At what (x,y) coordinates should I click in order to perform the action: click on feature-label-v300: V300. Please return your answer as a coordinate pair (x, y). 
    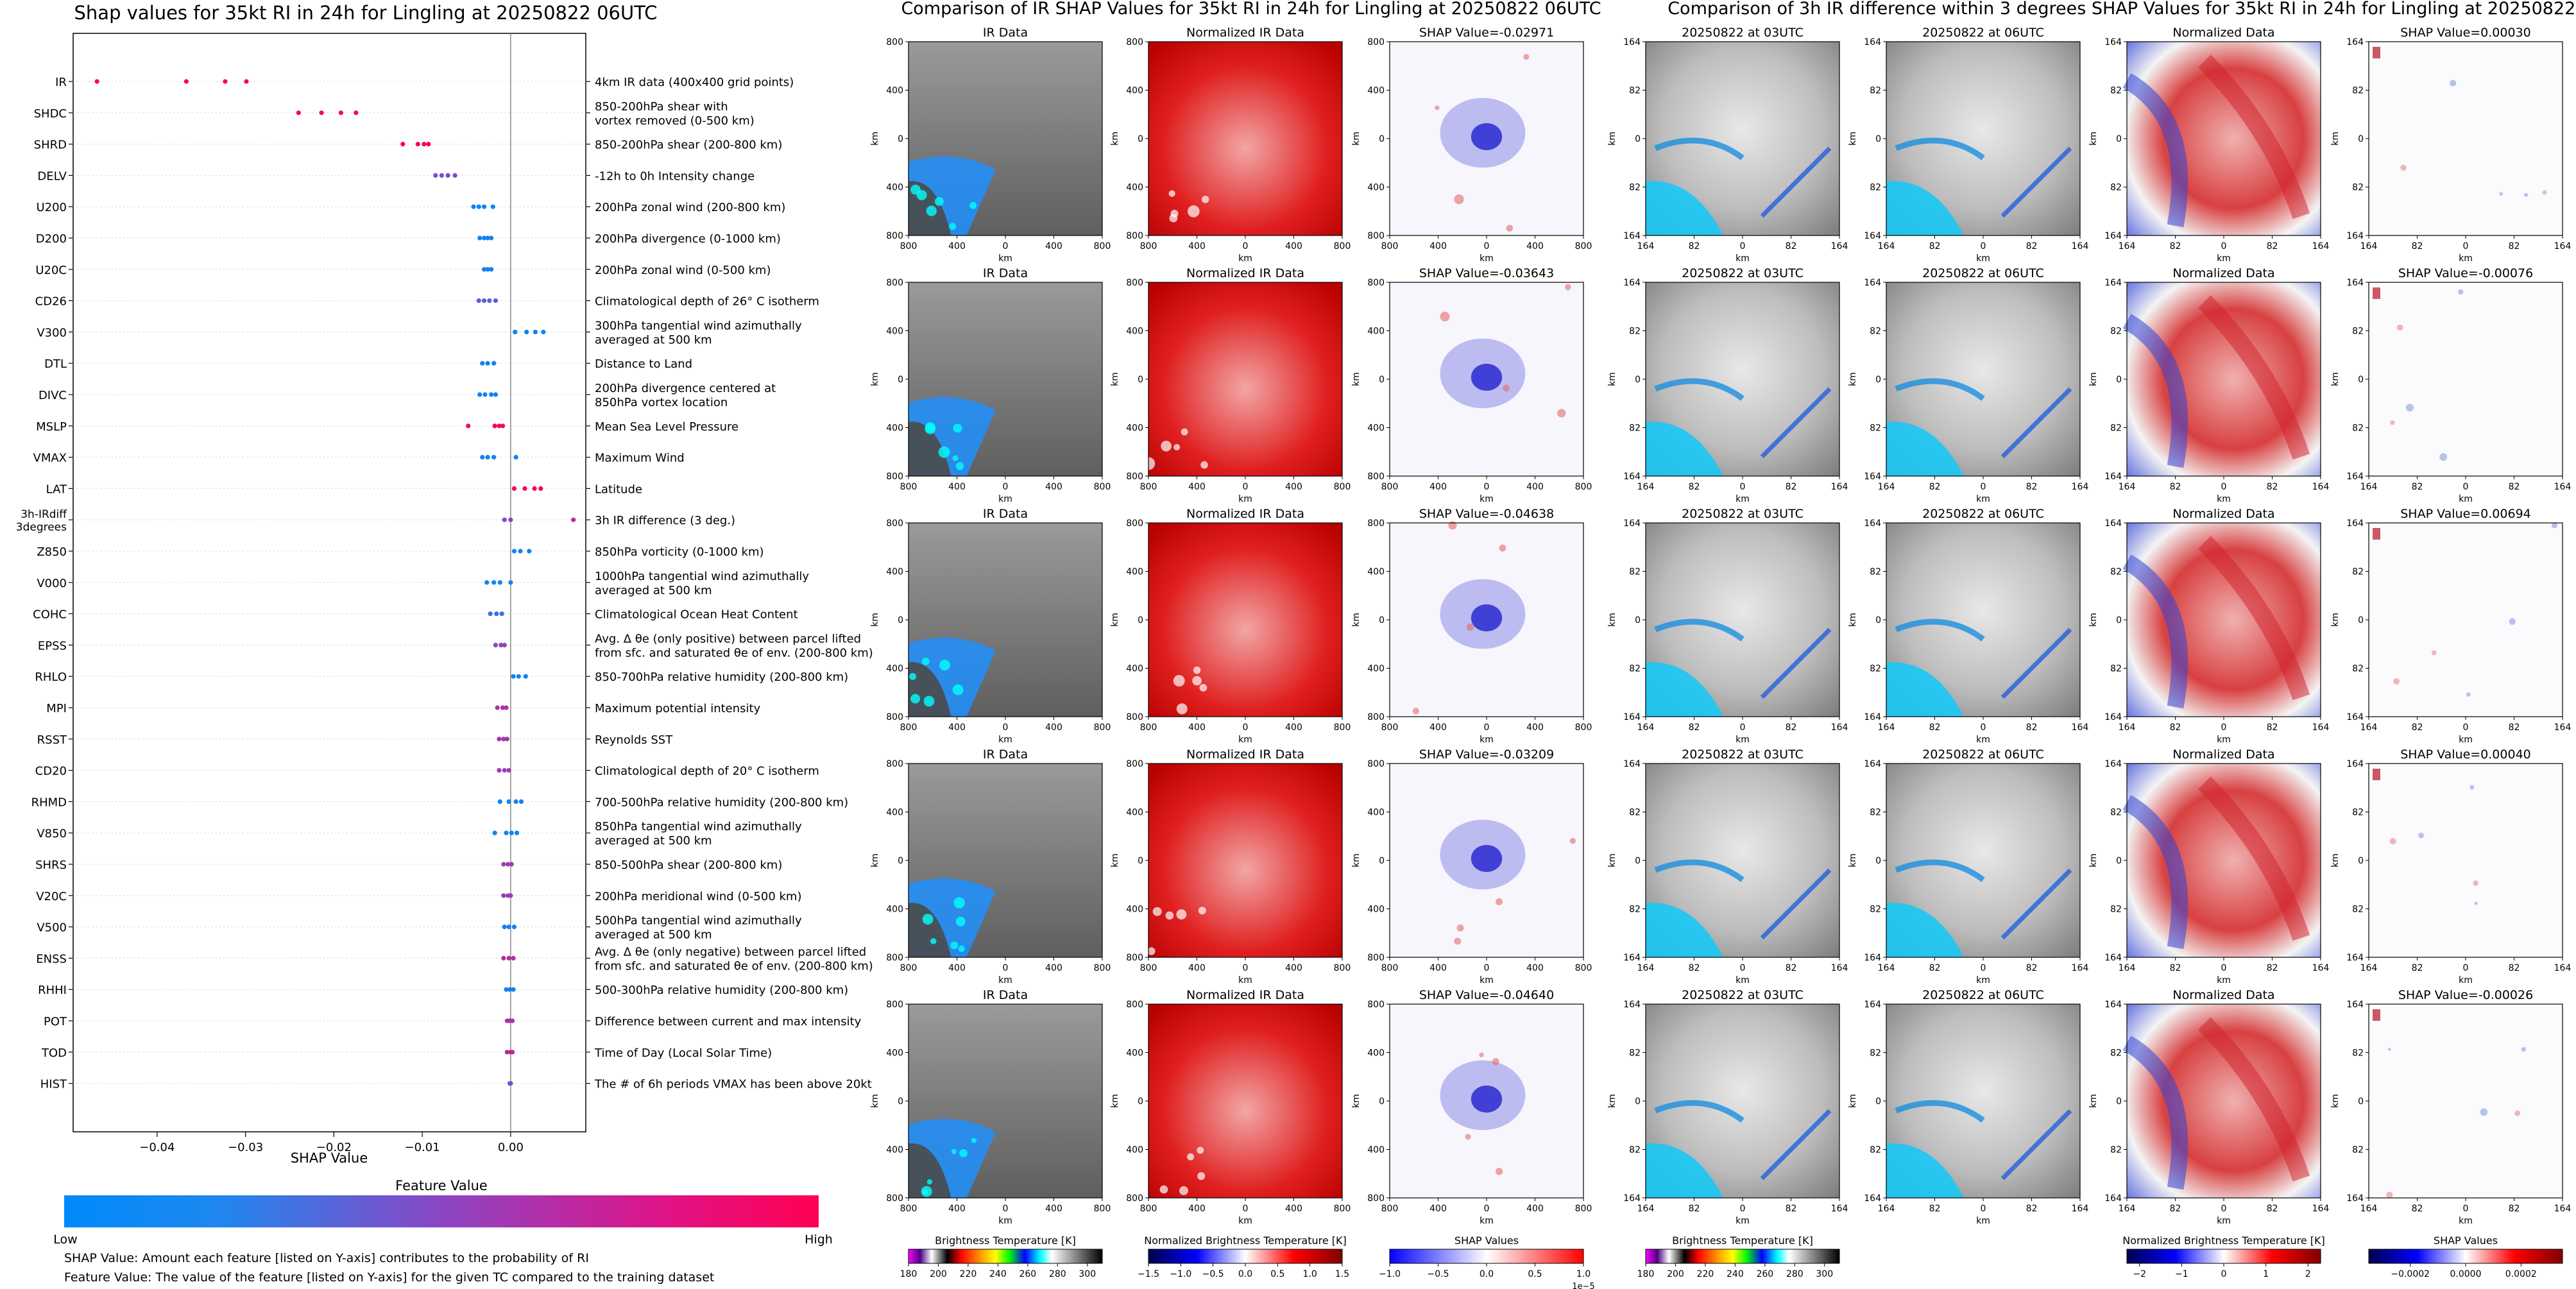
    Looking at the image, I should click on (52, 333).